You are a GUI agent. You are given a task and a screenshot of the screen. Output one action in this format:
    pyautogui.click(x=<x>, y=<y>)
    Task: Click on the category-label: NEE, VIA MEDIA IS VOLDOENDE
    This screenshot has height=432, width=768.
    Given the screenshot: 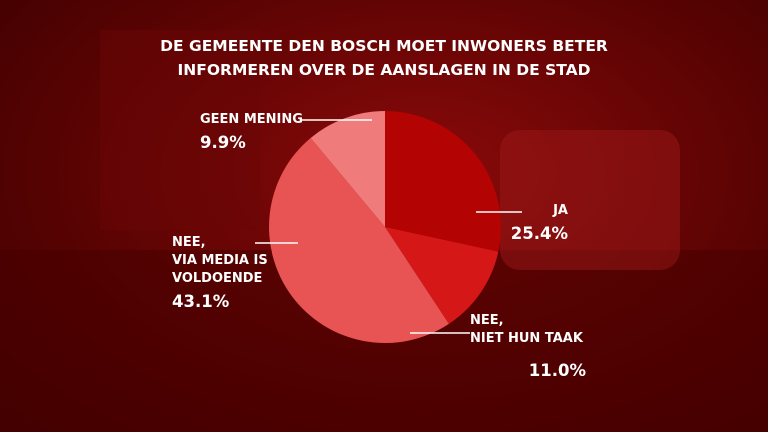 What is the action you would take?
    pyautogui.click(x=220, y=260)
    